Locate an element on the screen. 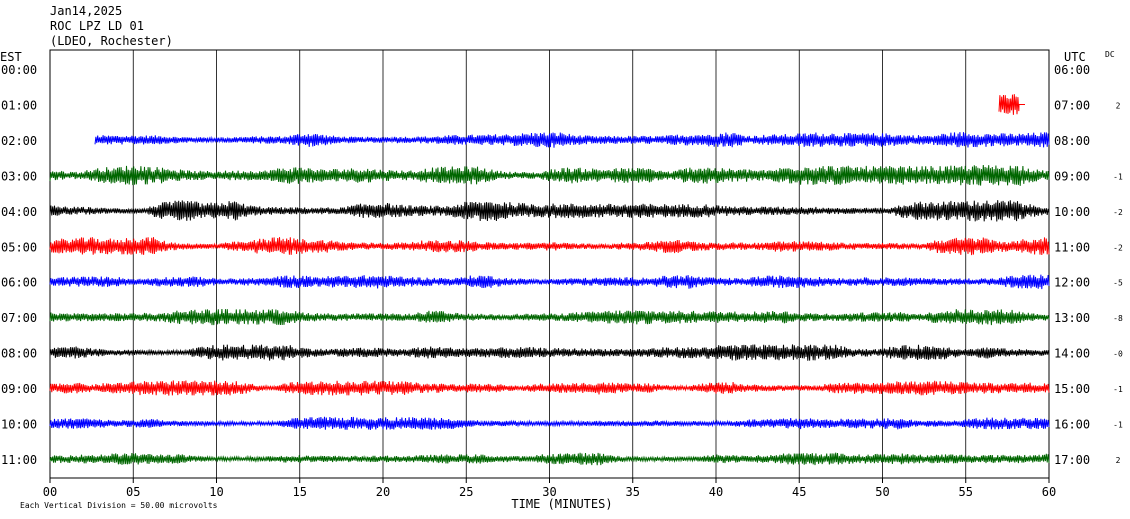 This screenshot has height=519, width=1130. x-tick-label: 20 is located at coordinates (383, 492).